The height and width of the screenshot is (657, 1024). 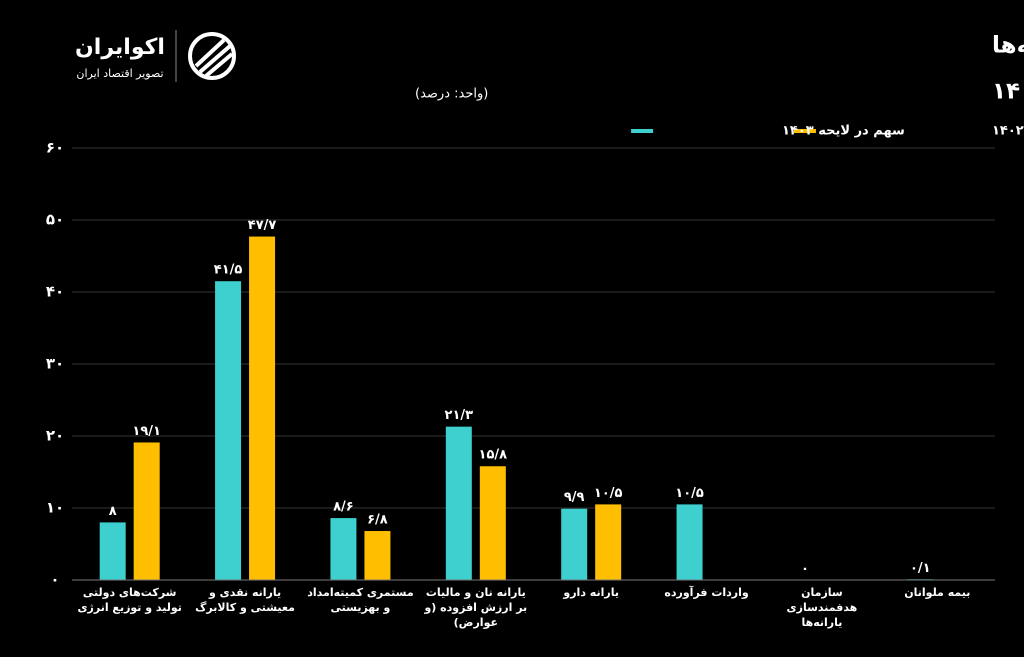 What do you see at coordinates (54, 580) in the screenshot?
I see `y-tick-label: ۰` at bounding box center [54, 580].